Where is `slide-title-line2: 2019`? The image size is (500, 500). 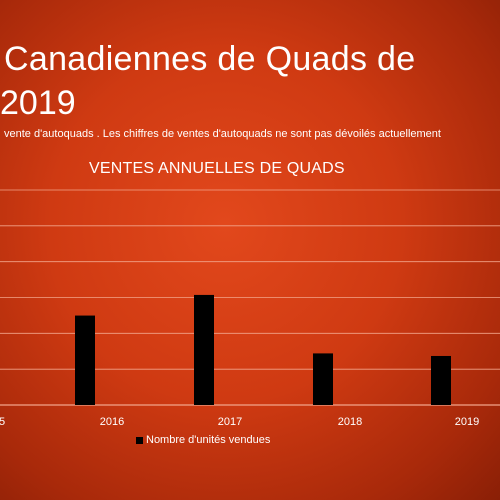
slide-title-line2: 2019 is located at coordinates (38, 103).